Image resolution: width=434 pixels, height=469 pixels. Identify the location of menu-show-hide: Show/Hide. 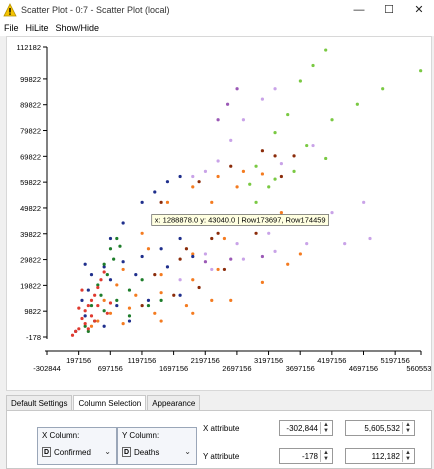
(77, 27).